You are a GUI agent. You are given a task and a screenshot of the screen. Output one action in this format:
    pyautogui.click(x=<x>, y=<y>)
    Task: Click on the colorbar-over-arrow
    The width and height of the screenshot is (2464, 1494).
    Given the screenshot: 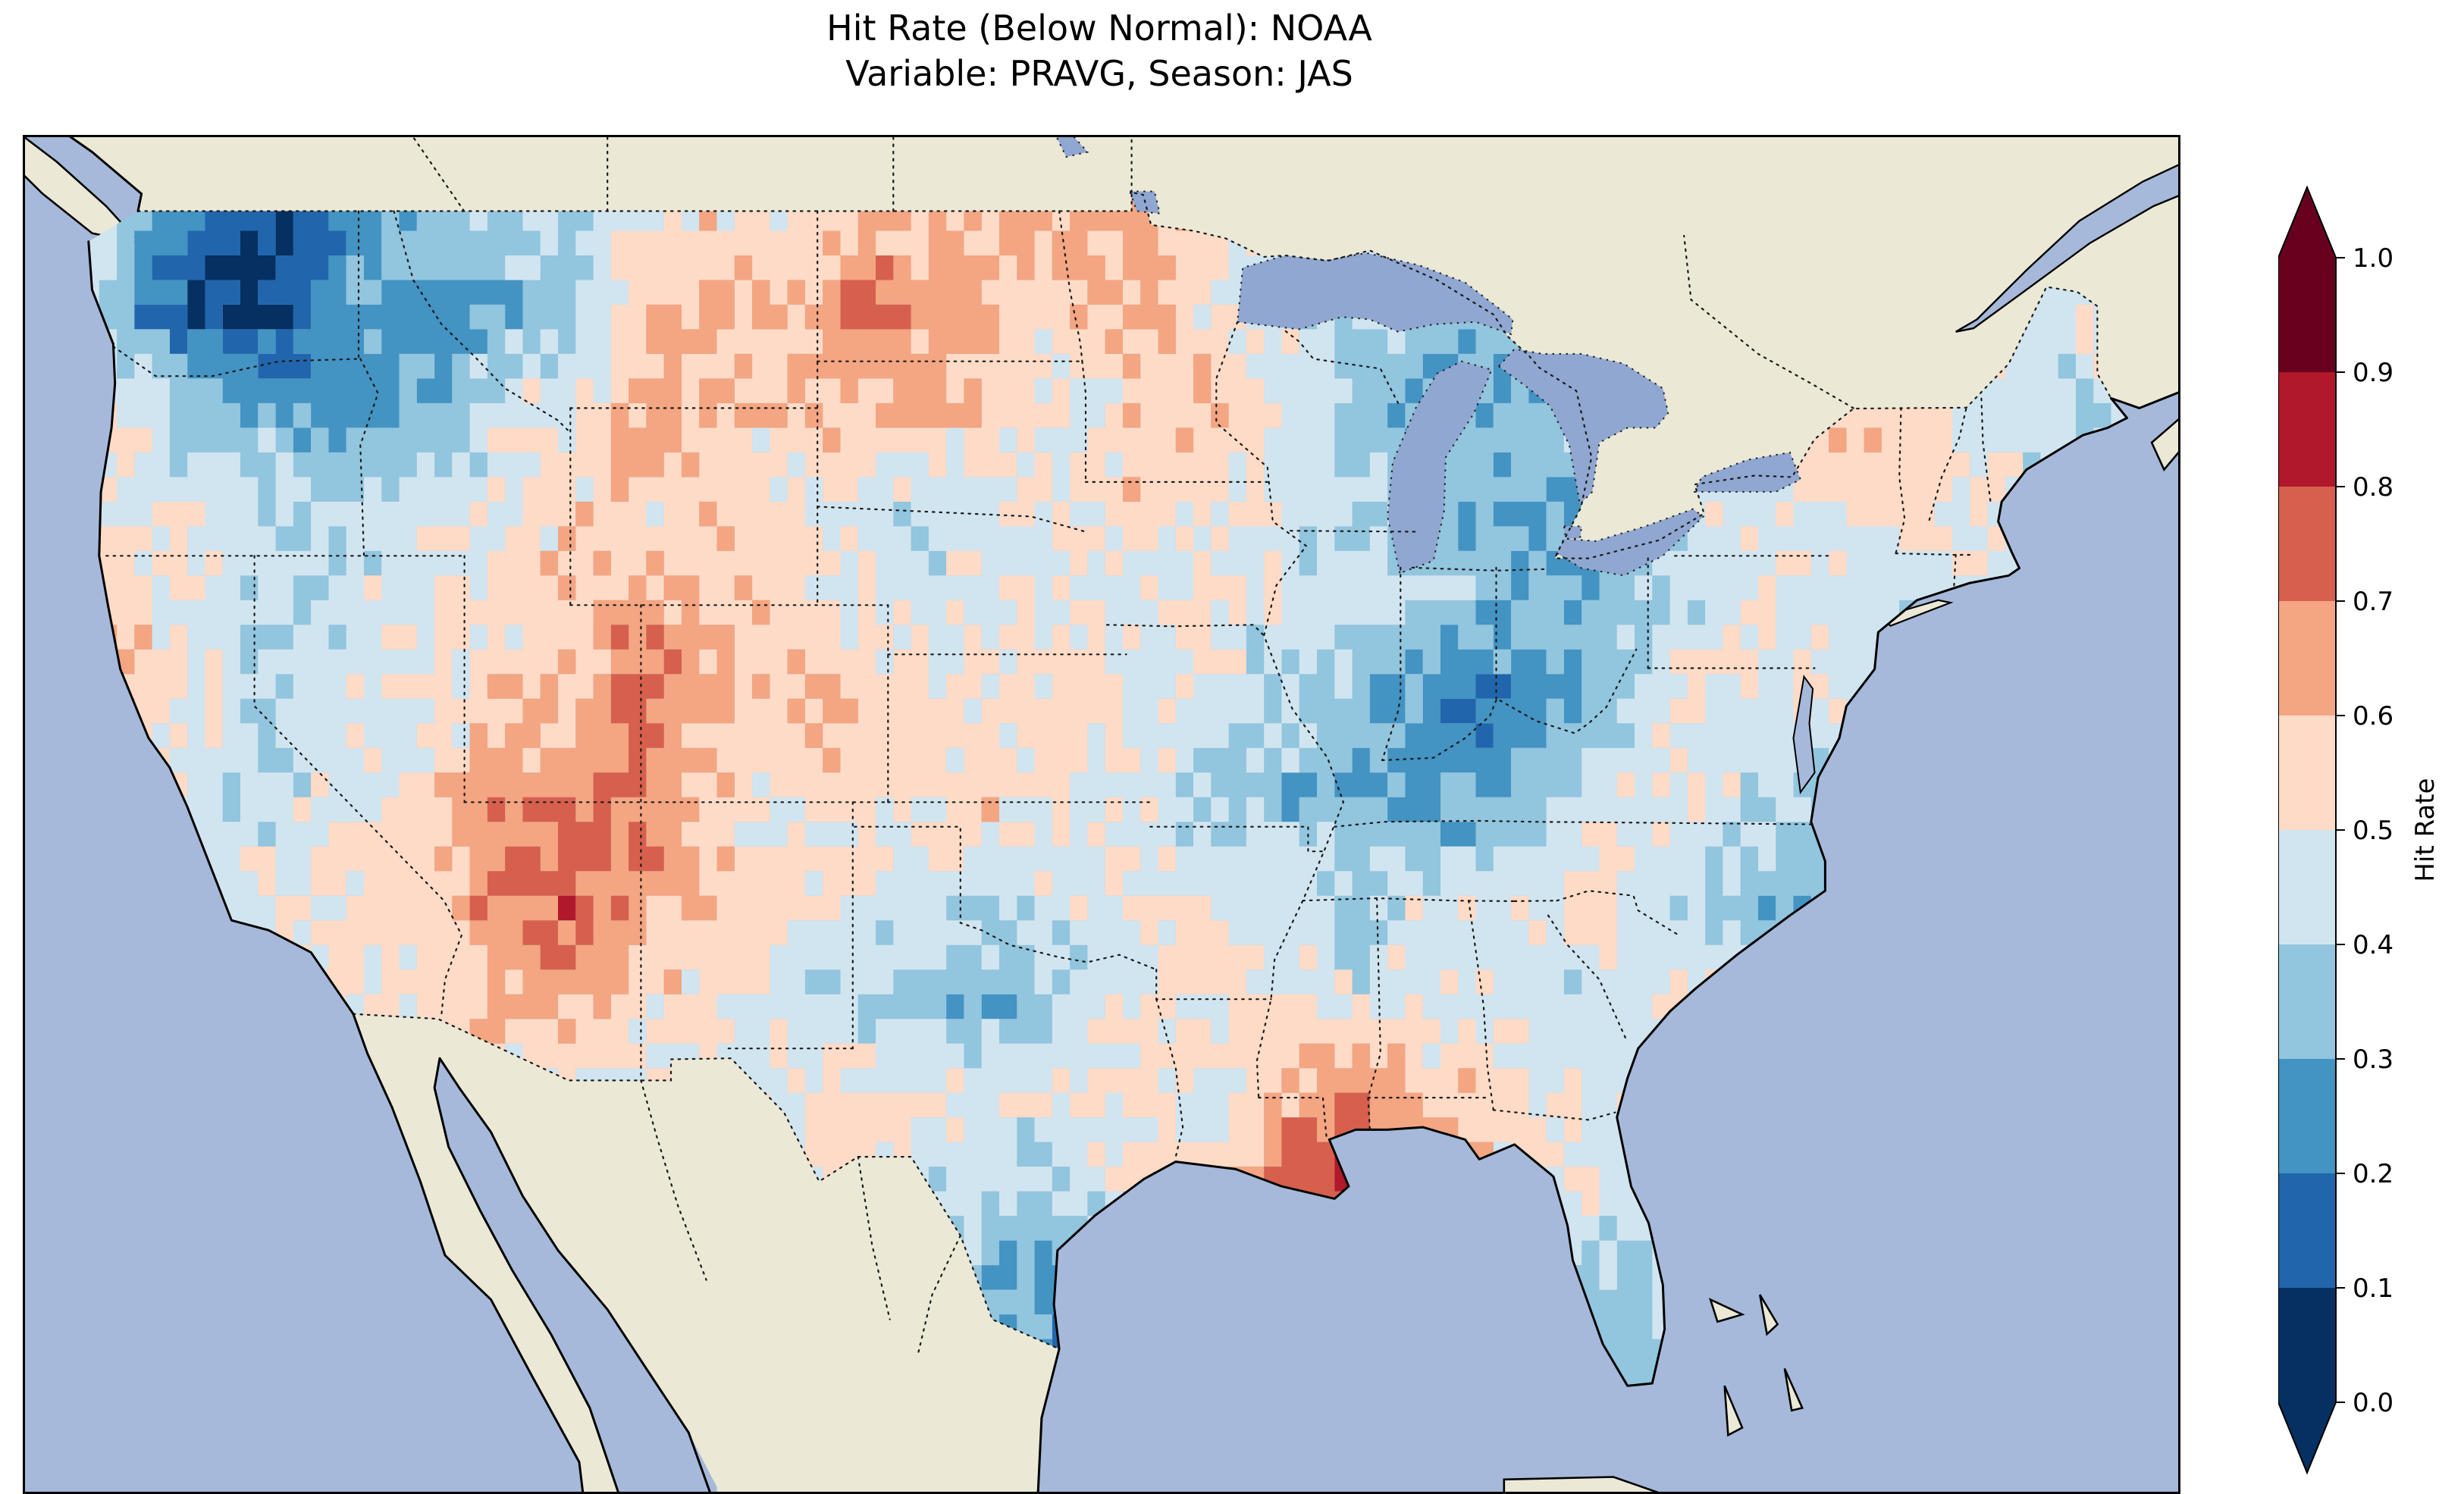 What is the action you would take?
    pyautogui.click(x=2307, y=222)
    